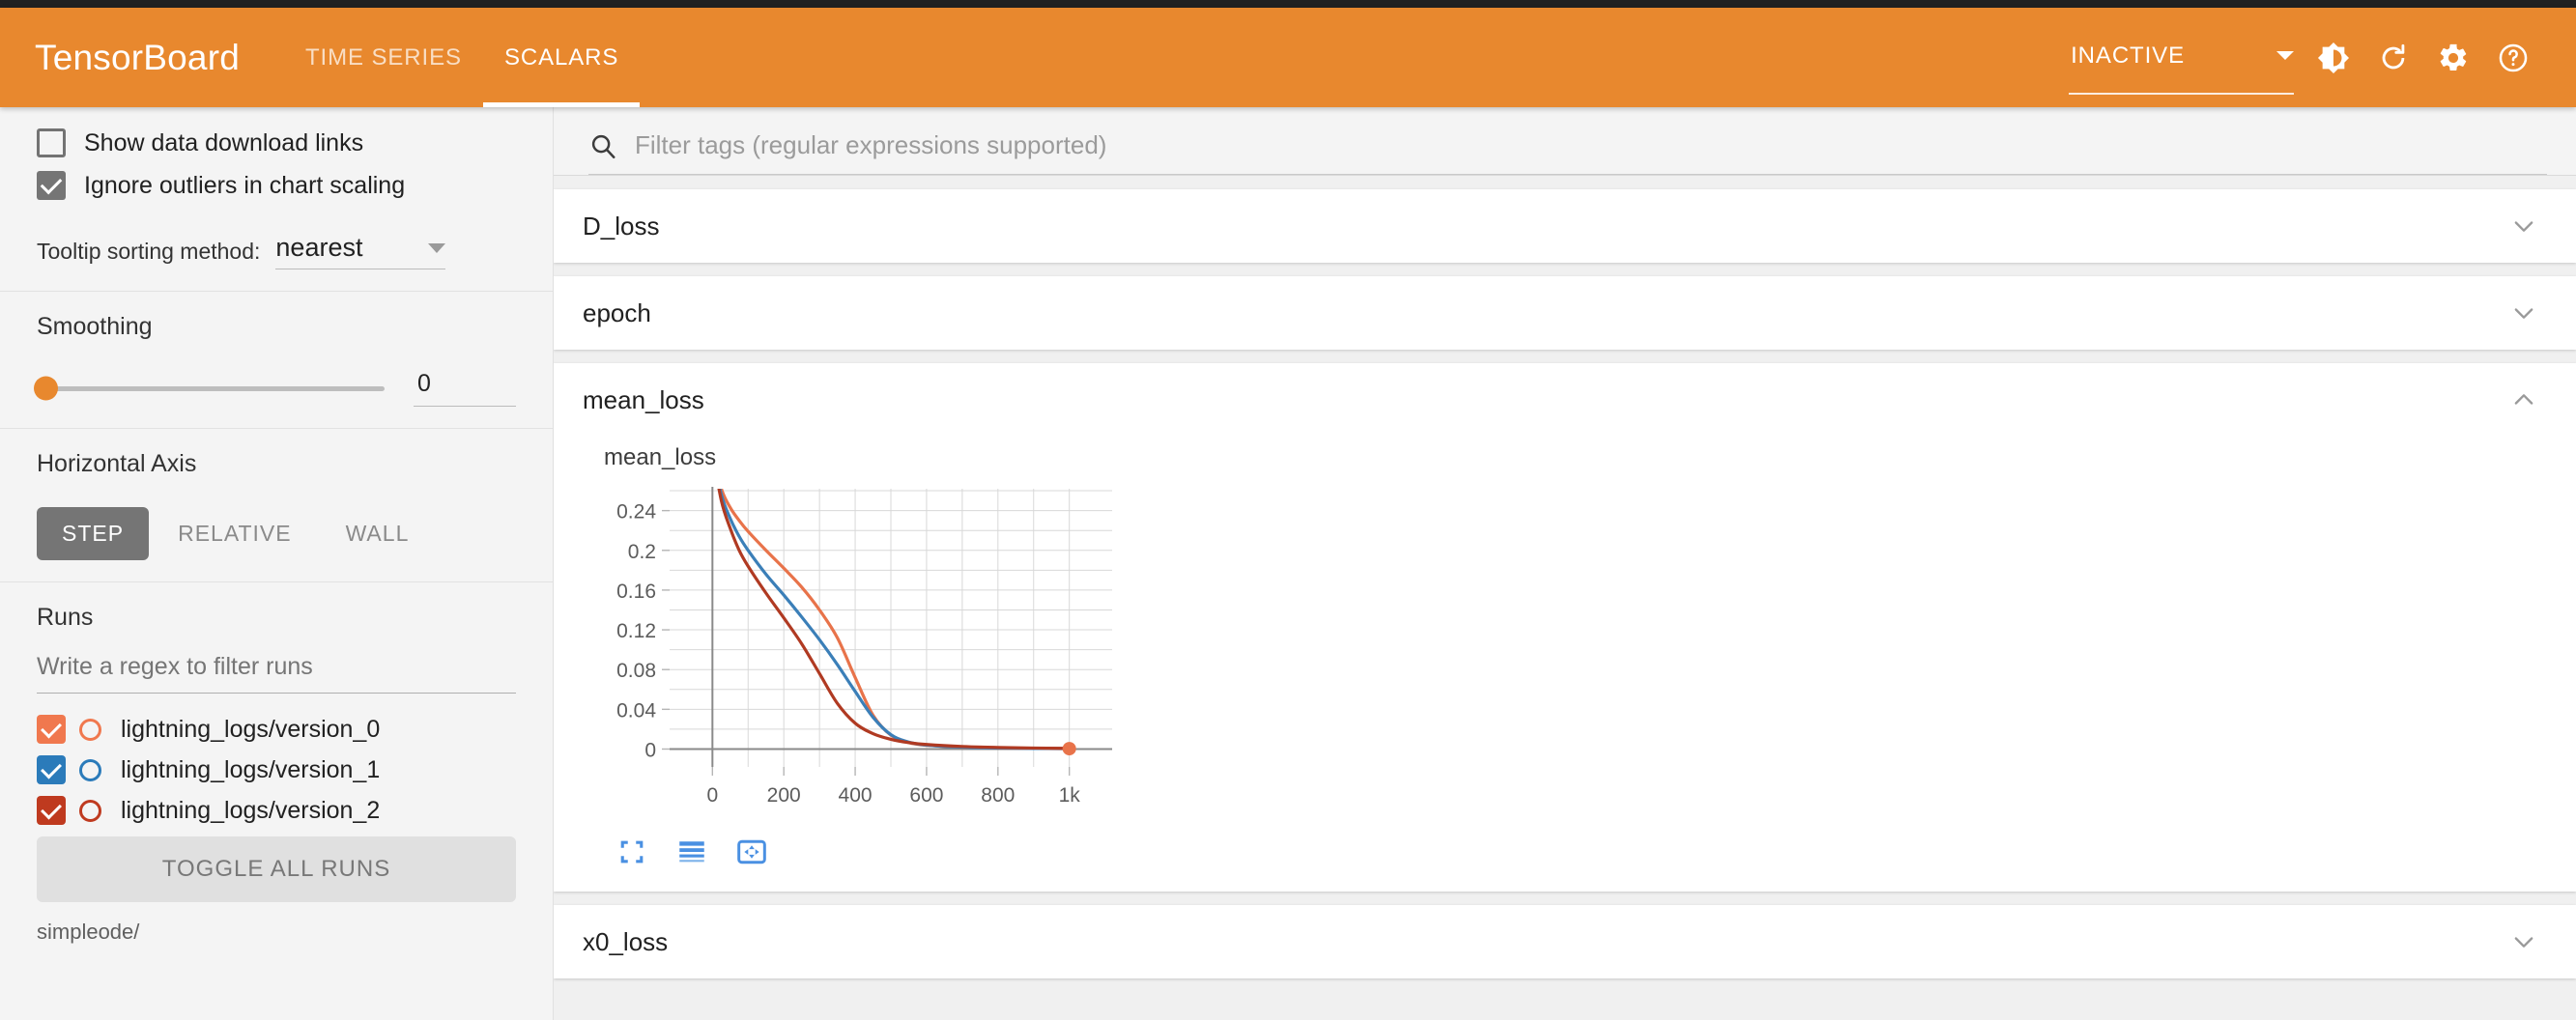 The width and height of the screenshot is (2576, 1020). Describe the element at coordinates (2453, 58) in the screenshot. I see `gear-icon` at that location.